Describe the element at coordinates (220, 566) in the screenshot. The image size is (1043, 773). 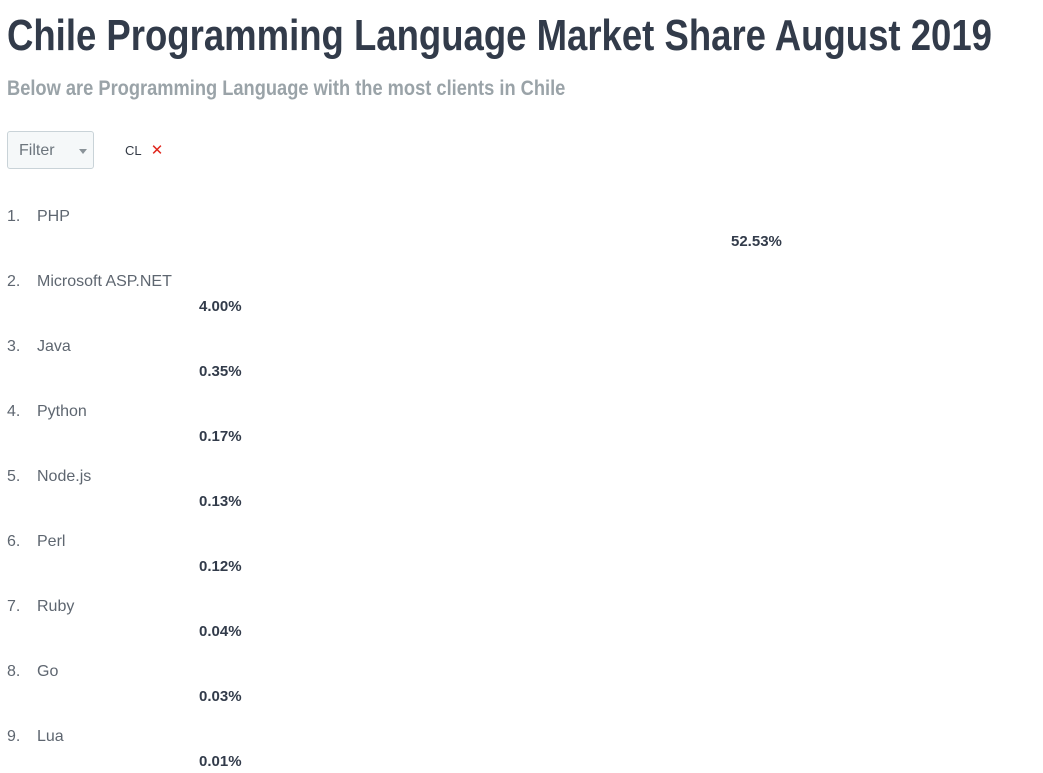
I see `value-label: 0.12%` at that location.